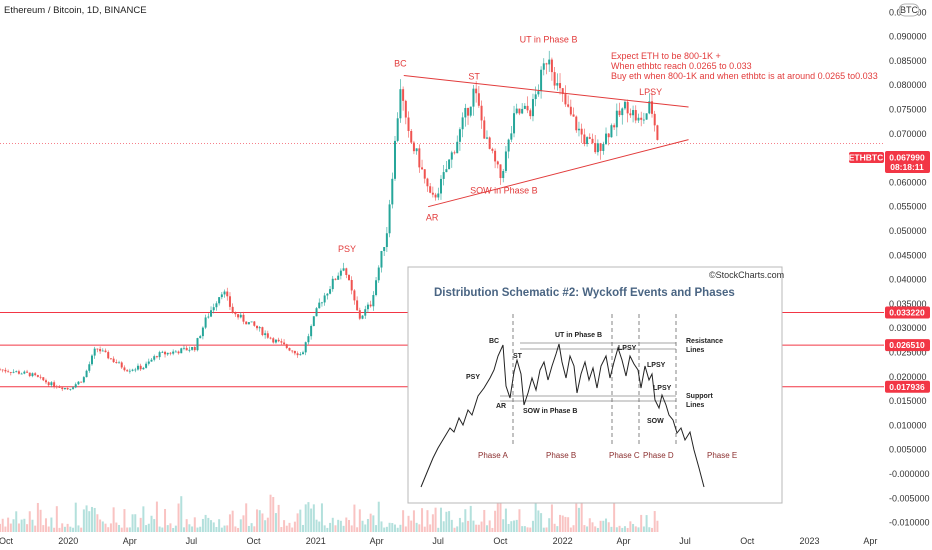 This screenshot has width=932, height=550. I want to click on time-axis-bg, so click(466, 541).